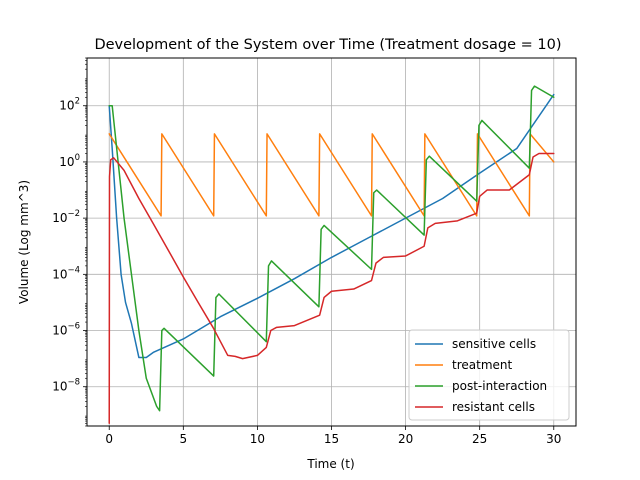 The width and height of the screenshot is (640, 480). Describe the element at coordinates (24, 242) in the screenshot. I see `y-axis-label: Volume (Log mm^3)` at that location.